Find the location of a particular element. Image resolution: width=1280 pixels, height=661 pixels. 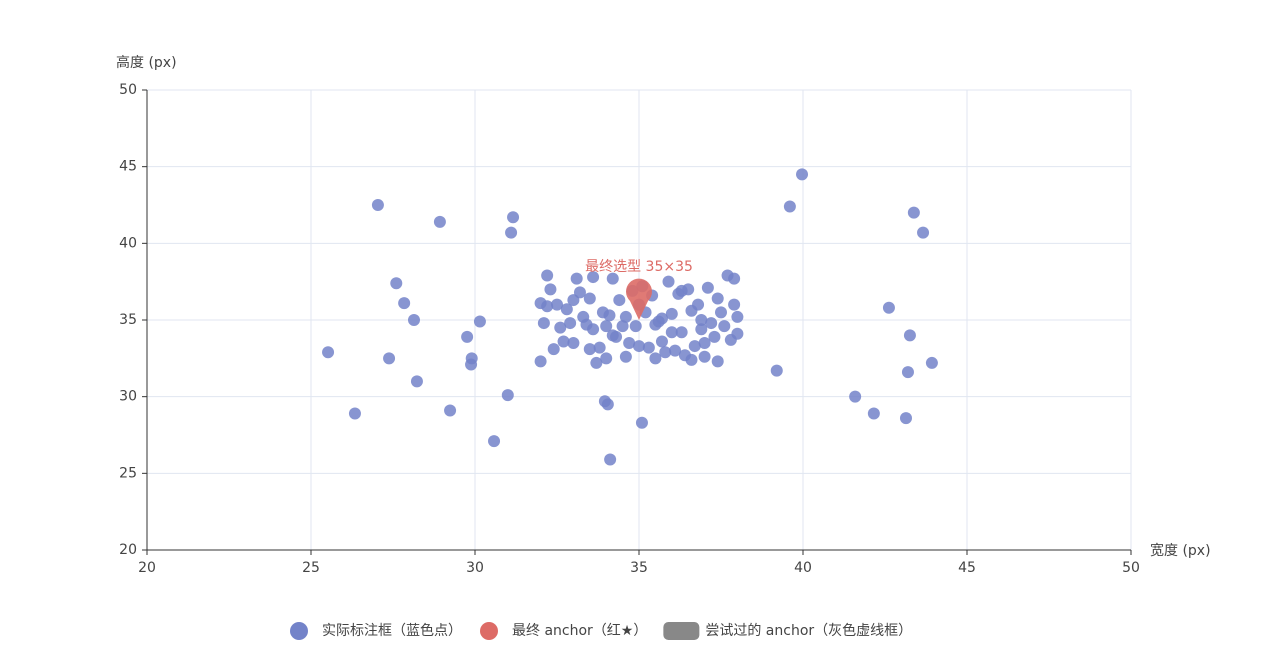

anchor-pin is located at coordinates (639, 299).